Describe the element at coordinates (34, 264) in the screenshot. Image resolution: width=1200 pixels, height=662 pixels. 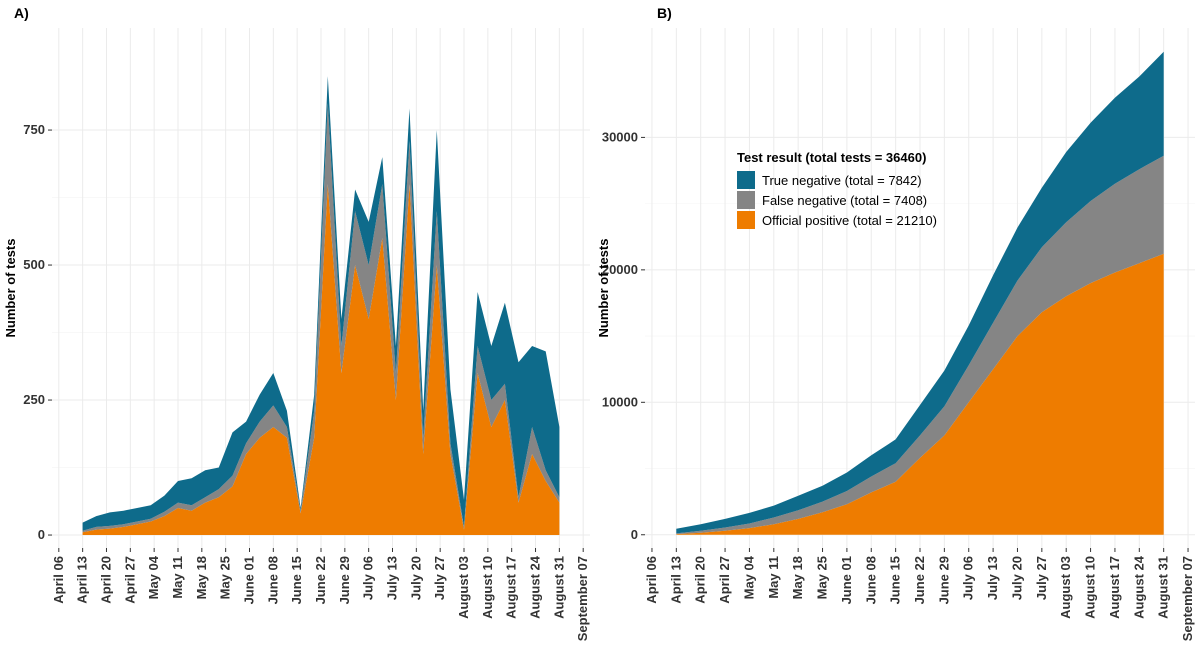
I see `y-tick-label: 500` at that location.